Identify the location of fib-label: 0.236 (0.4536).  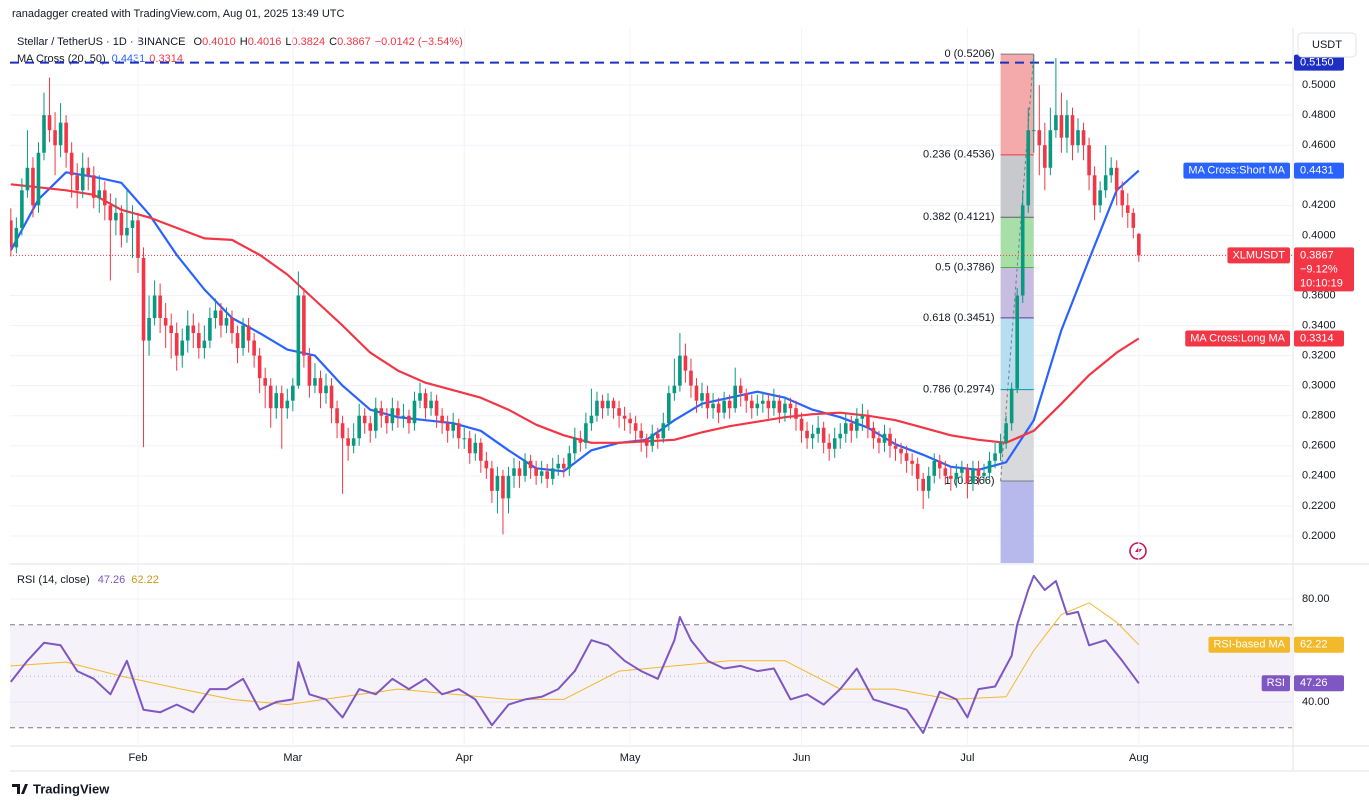
(959, 155).